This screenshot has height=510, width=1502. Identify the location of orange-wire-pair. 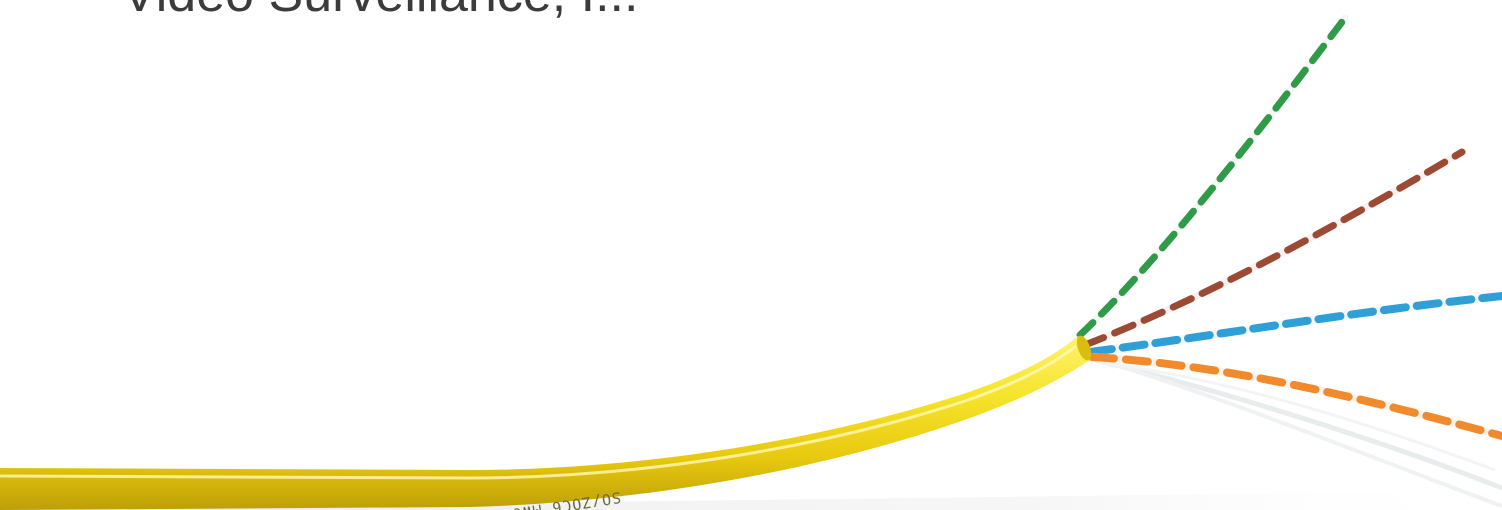
(1295, 396).